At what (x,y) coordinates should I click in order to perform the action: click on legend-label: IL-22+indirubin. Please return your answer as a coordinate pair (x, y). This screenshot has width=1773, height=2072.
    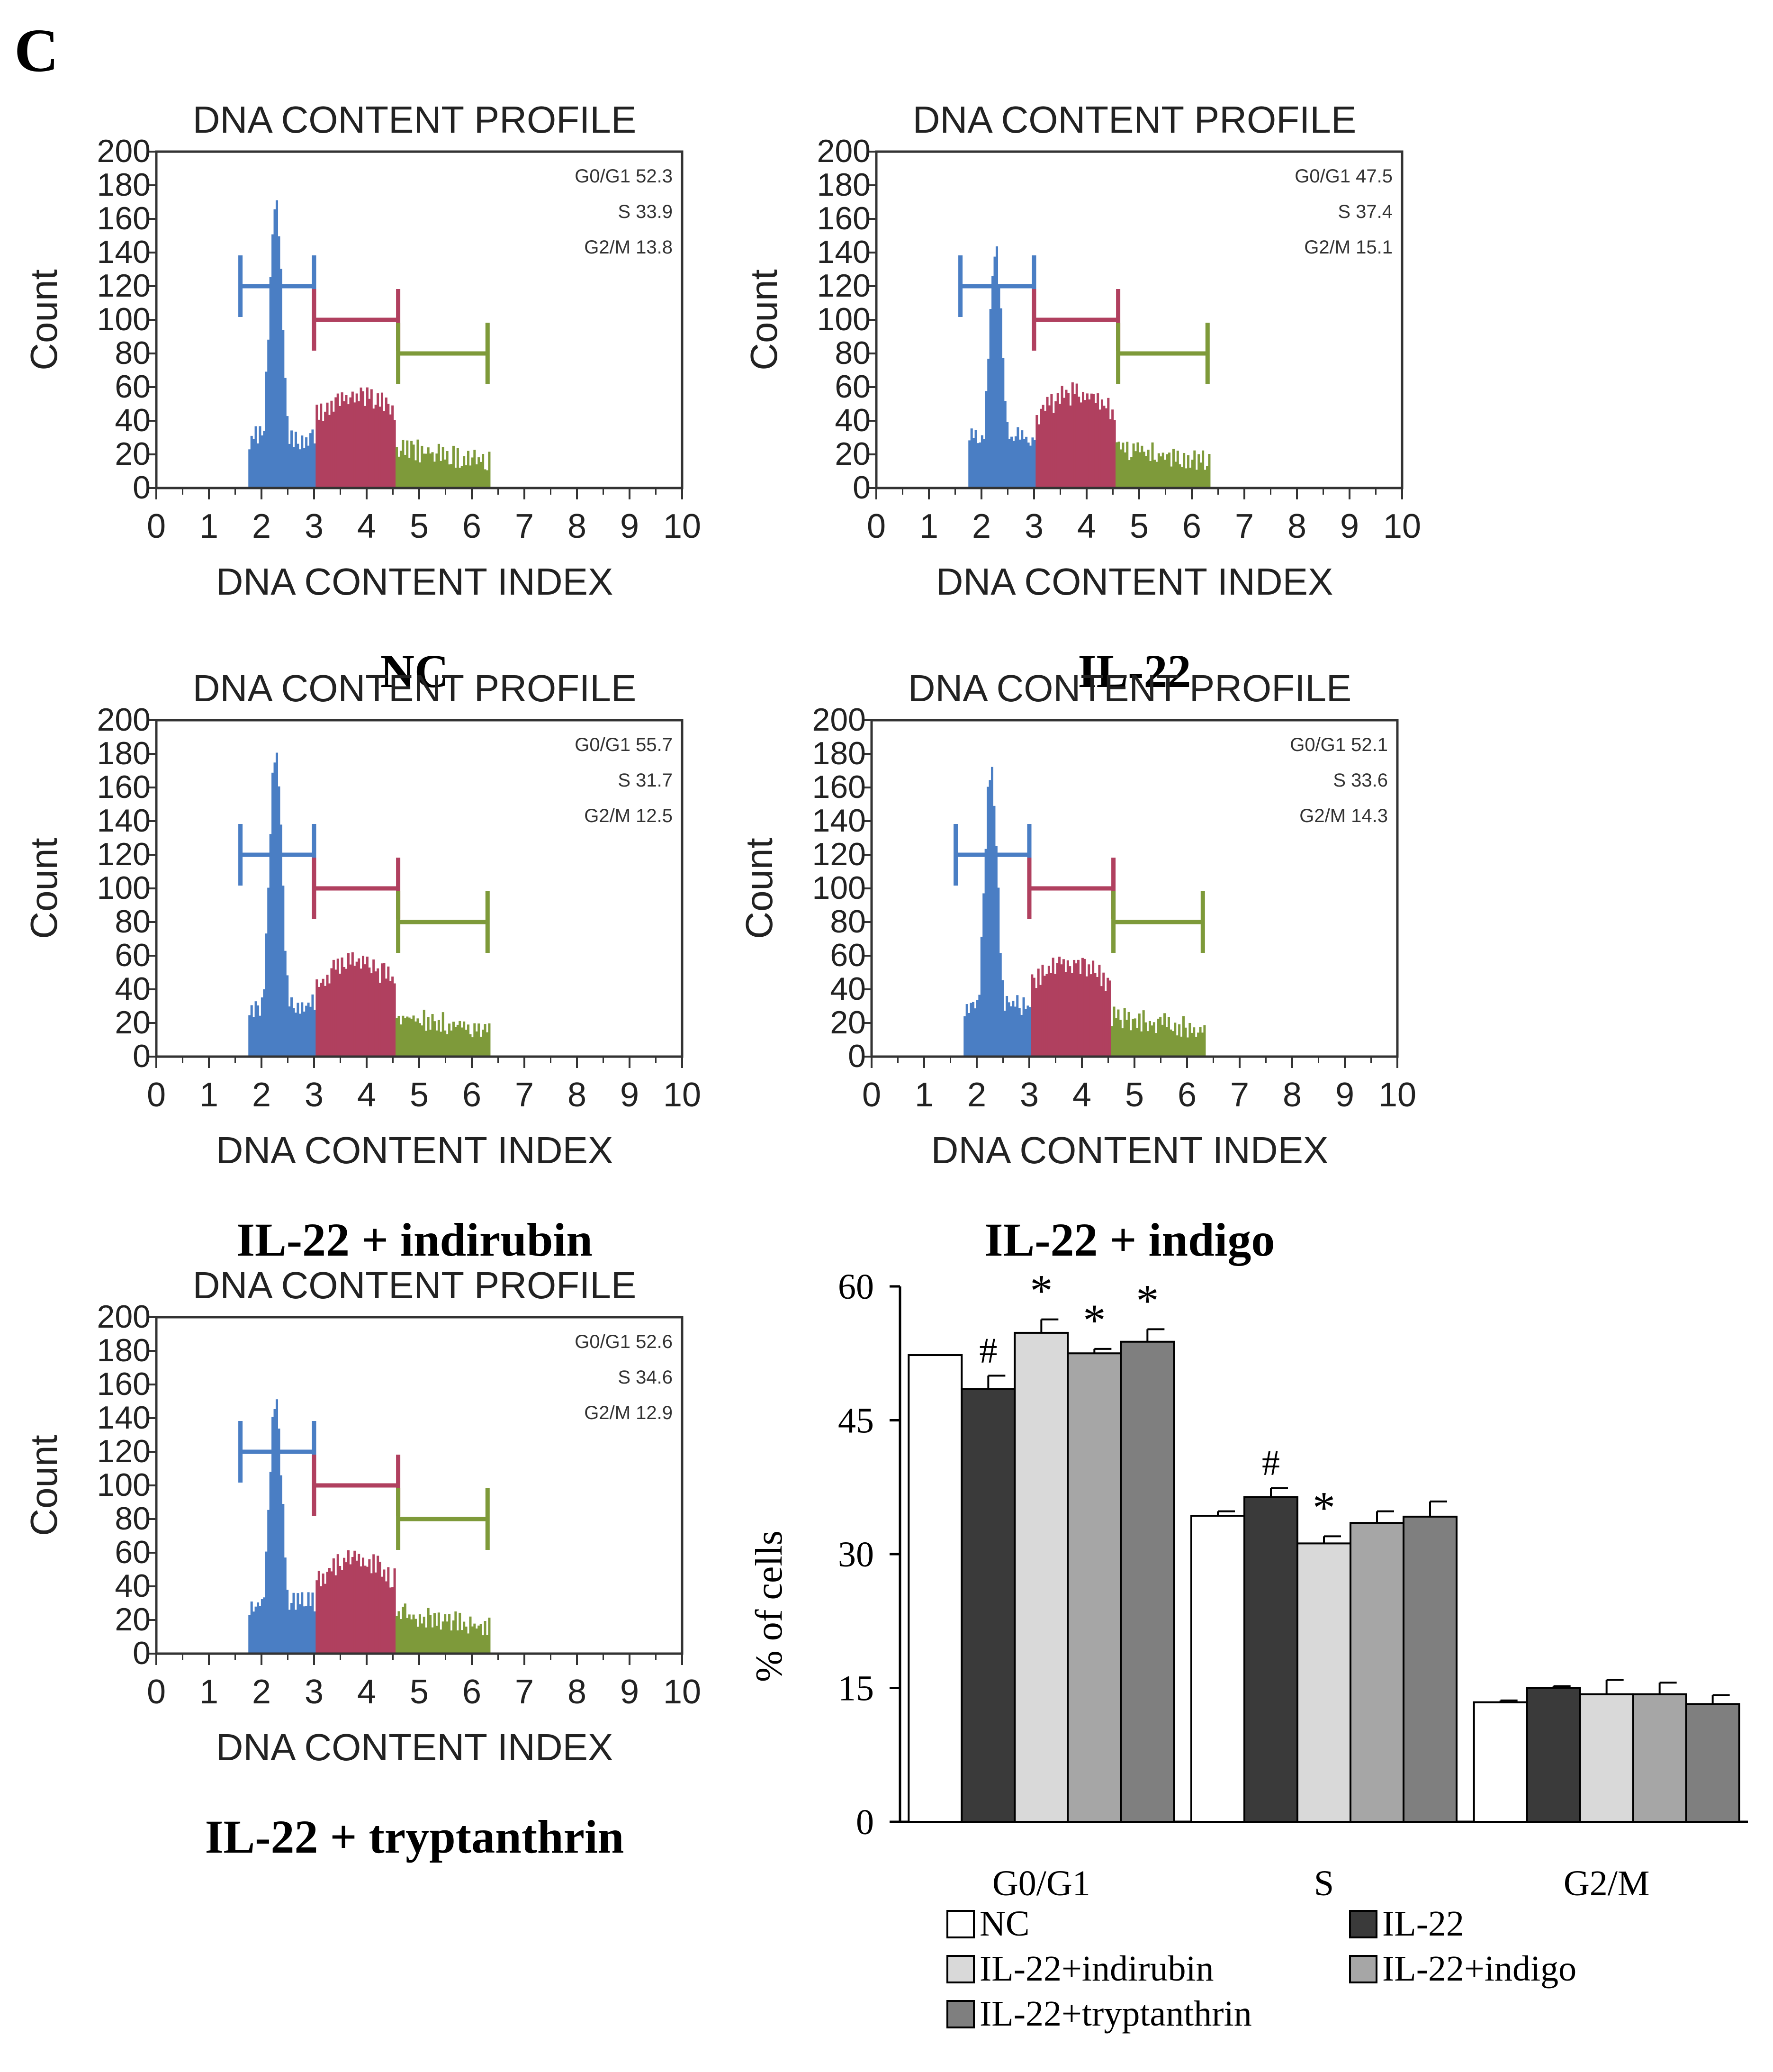
    Looking at the image, I should click on (1097, 1969).